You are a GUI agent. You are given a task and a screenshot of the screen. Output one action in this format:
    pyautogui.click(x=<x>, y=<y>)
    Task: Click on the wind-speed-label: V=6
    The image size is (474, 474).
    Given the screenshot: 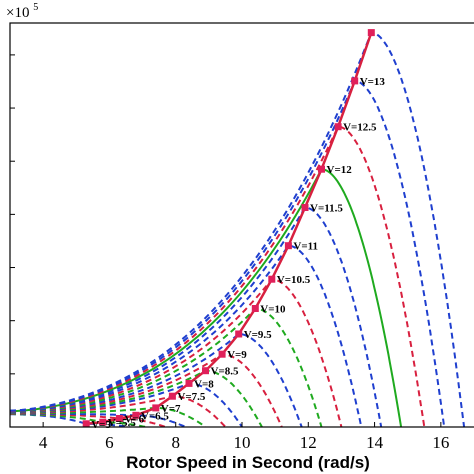 What is the action you would take?
    pyautogui.click(x=134, y=420)
    